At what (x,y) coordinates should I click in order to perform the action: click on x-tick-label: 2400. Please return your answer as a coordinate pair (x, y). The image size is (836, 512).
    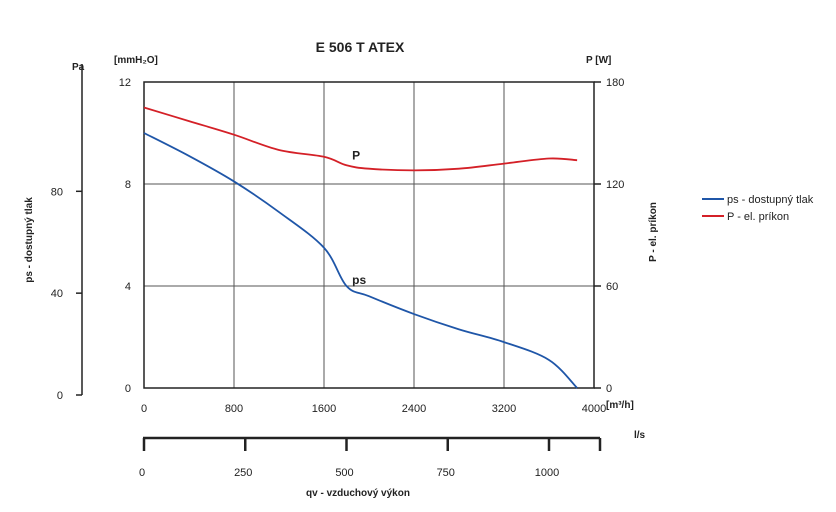
    Looking at the image, I should click on (414, 409).